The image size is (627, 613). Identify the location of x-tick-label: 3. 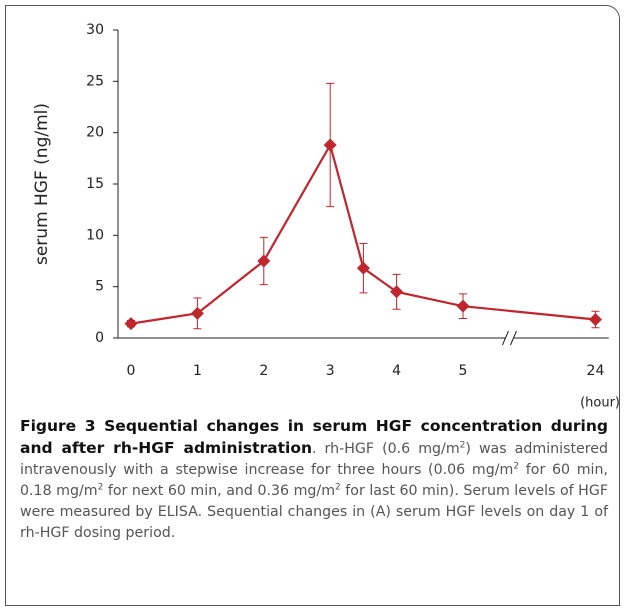
(330, 371).